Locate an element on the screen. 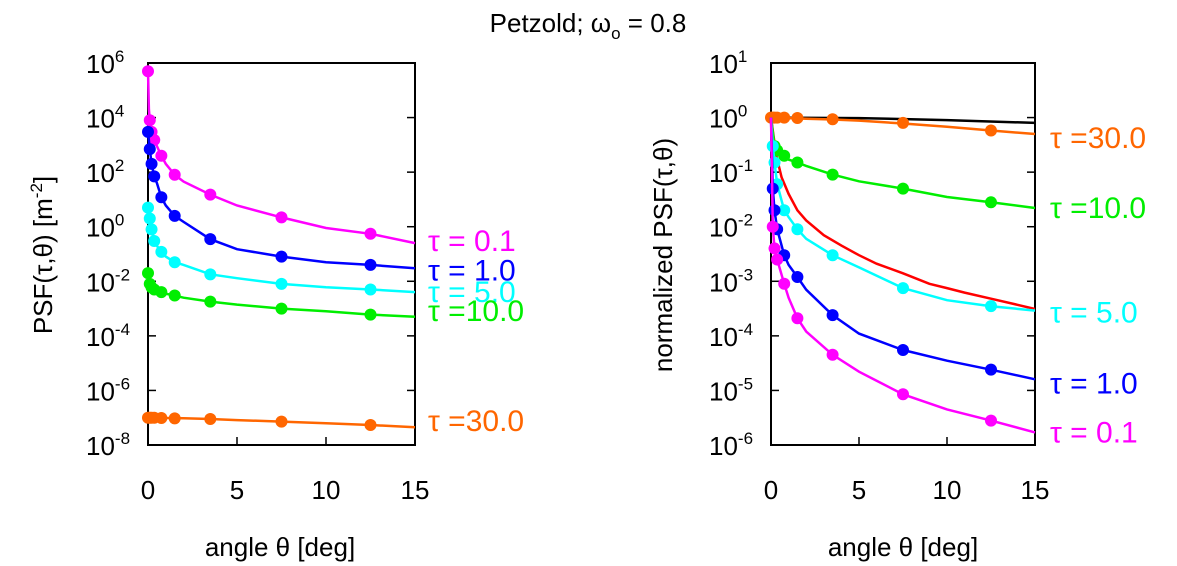 Image resolution: width=1177 pixels, height=566 pixels. tick-exponent: -6 is located at coordinates (122, 383).